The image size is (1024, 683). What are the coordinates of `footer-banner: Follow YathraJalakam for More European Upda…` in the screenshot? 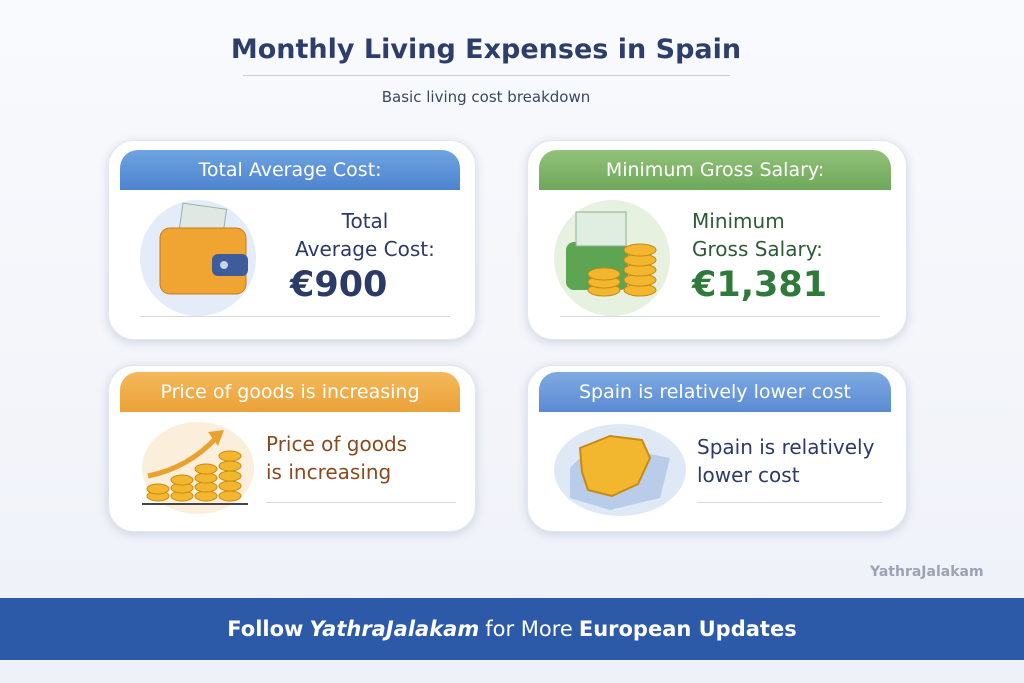 It's located at (512, 629).